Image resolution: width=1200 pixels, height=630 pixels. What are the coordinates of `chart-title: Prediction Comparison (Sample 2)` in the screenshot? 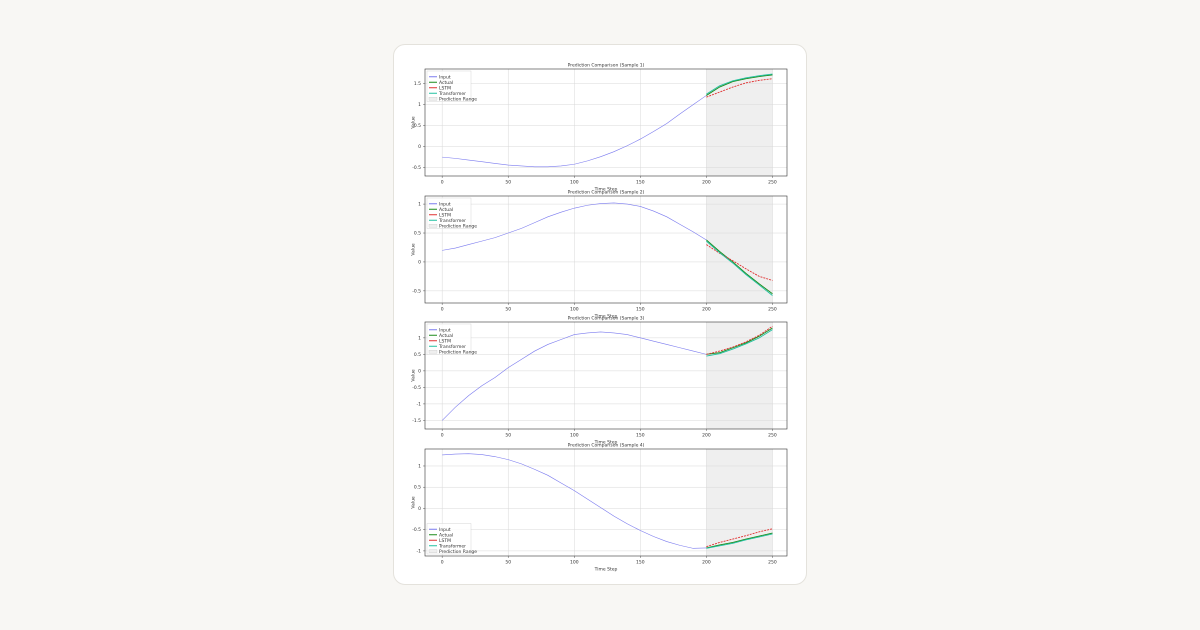 It's located at (606, 193).